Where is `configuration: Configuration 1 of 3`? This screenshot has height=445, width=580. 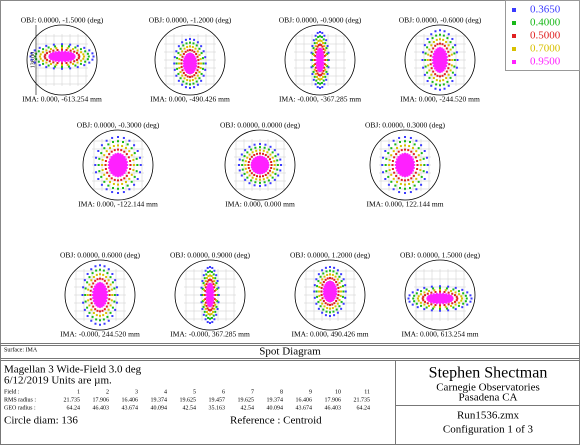
configuration: Configuration 1 of 3 is located at coordinates (488, 430).